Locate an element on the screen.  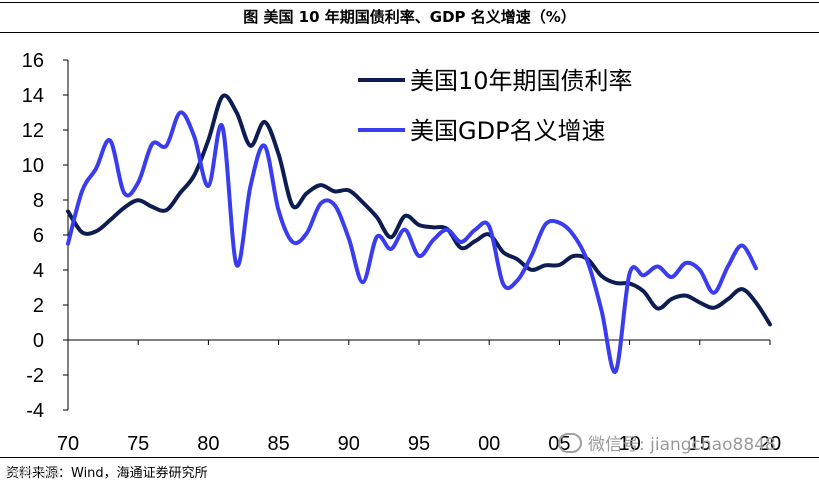
corner-watermark: 1990.mp4 is located at coordinates (32, 472).